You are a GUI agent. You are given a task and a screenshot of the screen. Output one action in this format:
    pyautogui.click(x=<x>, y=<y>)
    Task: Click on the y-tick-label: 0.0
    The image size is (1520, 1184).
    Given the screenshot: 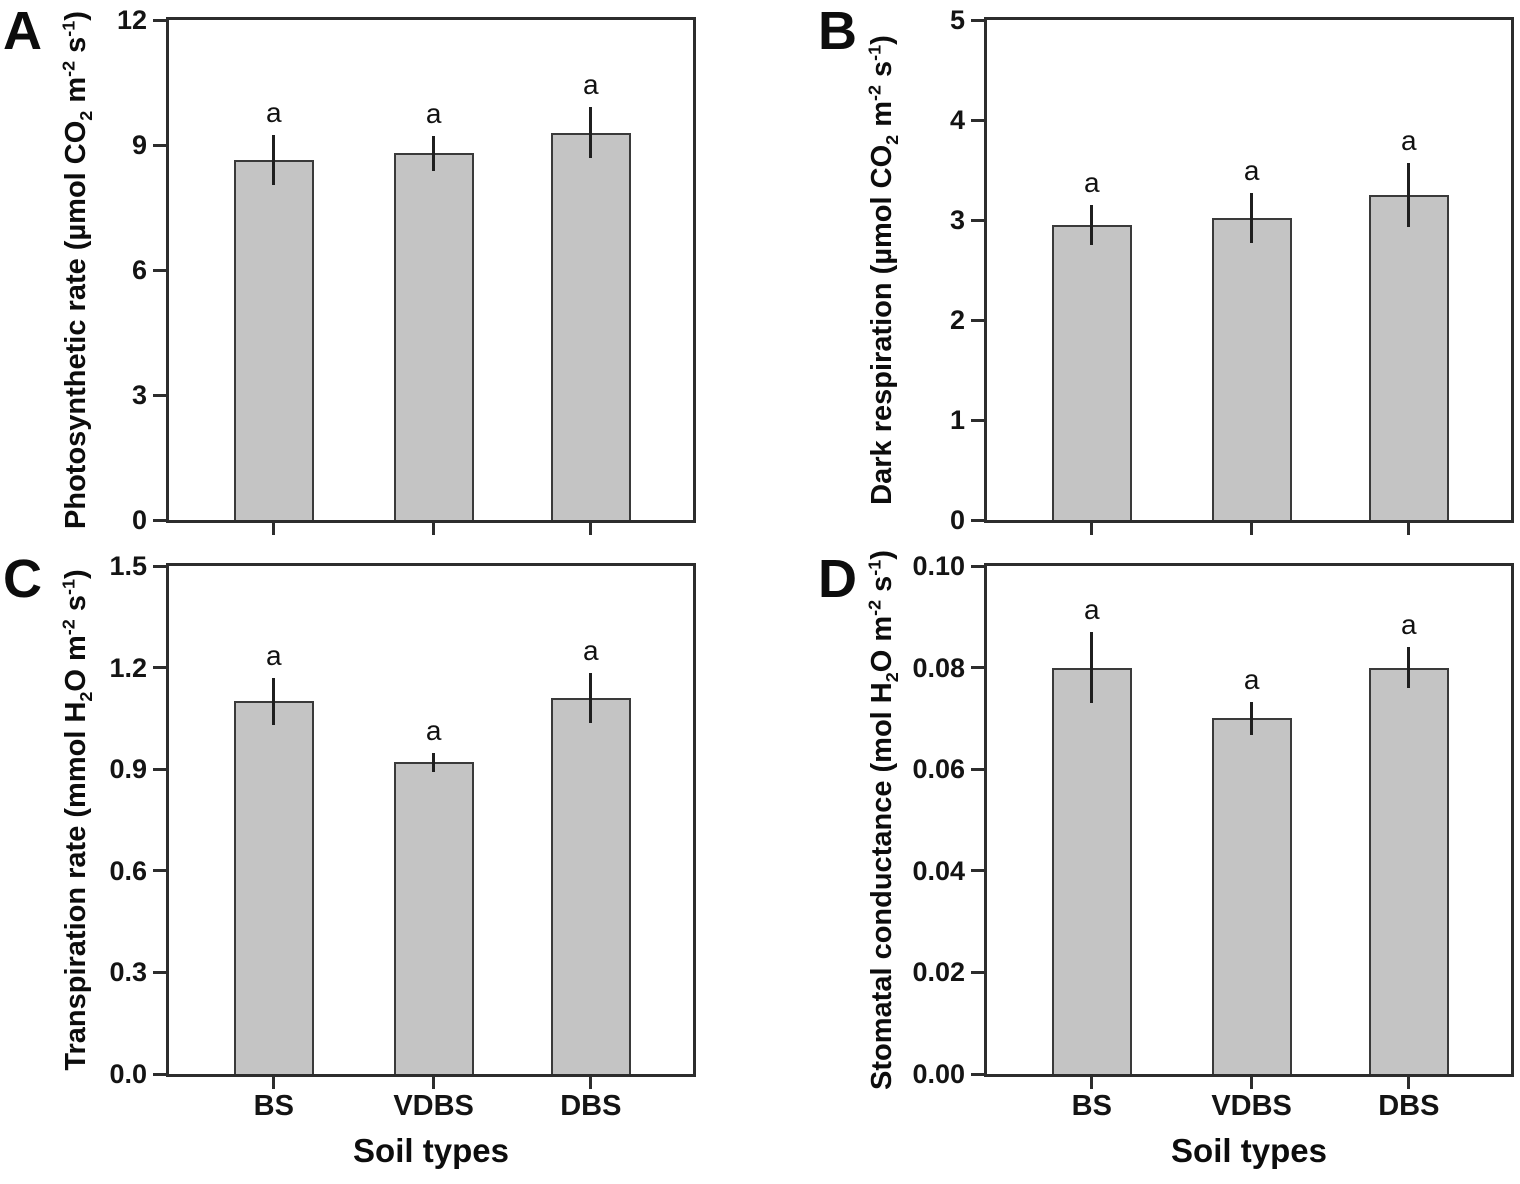 What is the action you would take?
    pyautogui.click(x=128, y=1074)
    